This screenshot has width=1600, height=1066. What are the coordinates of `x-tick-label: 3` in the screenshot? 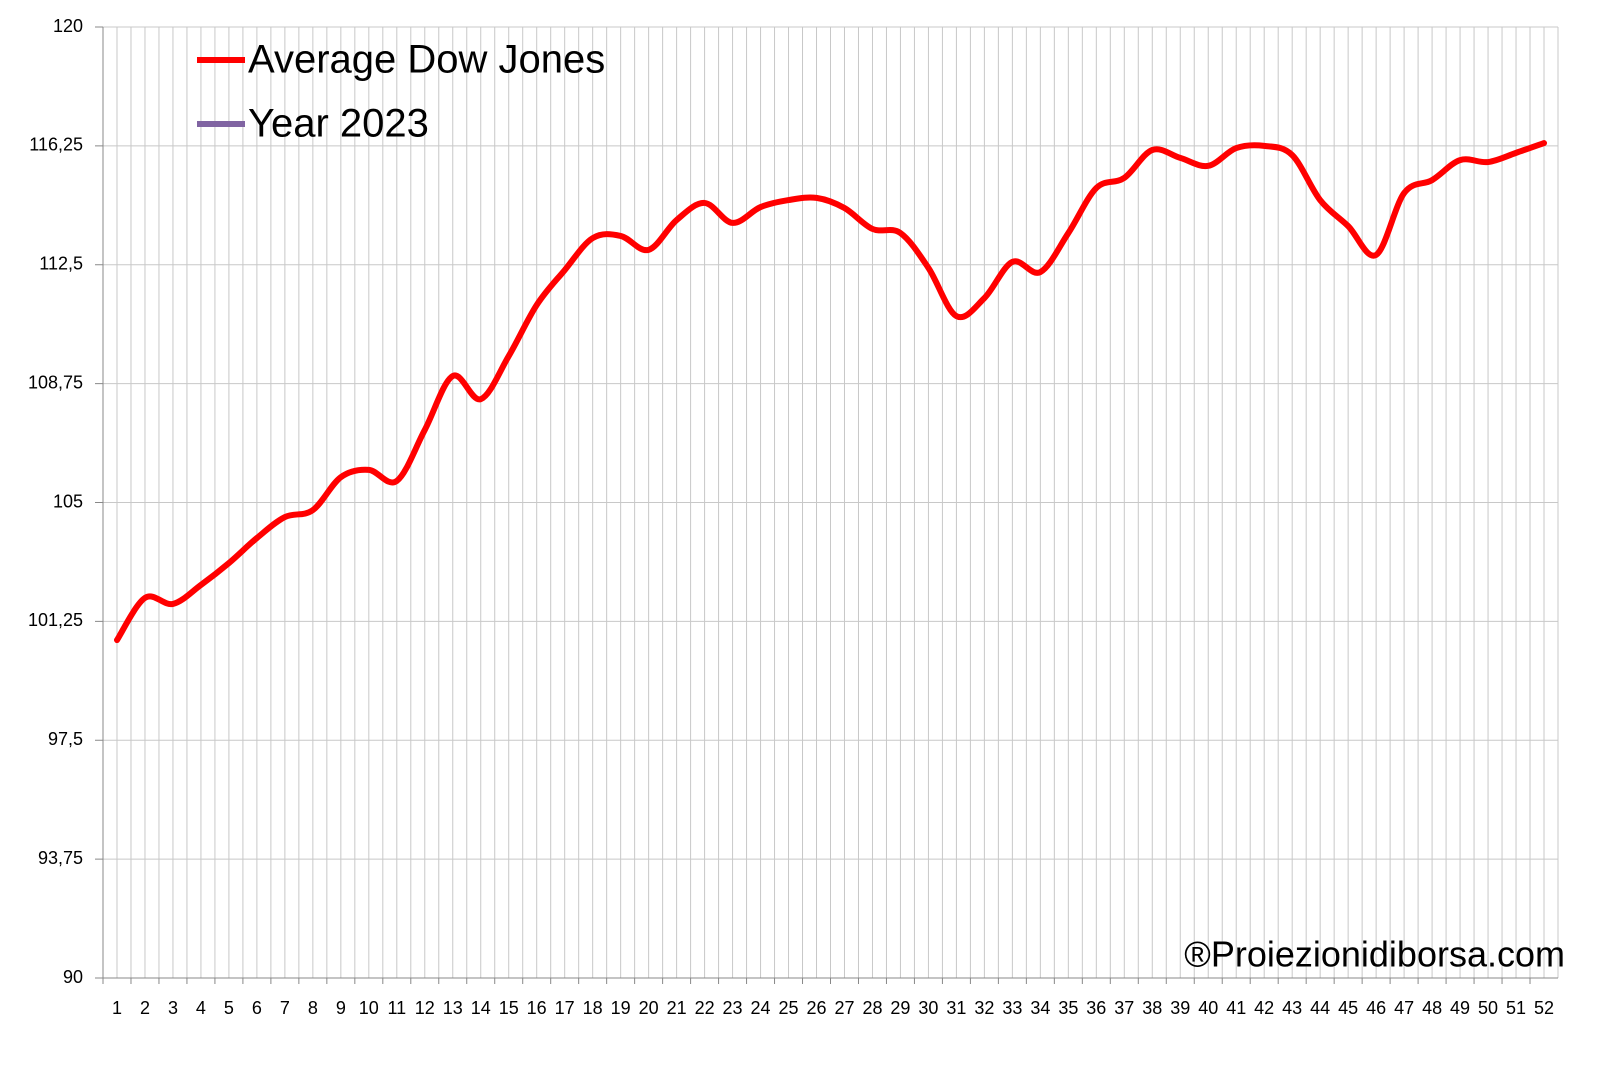 It's located at (173, 1008).